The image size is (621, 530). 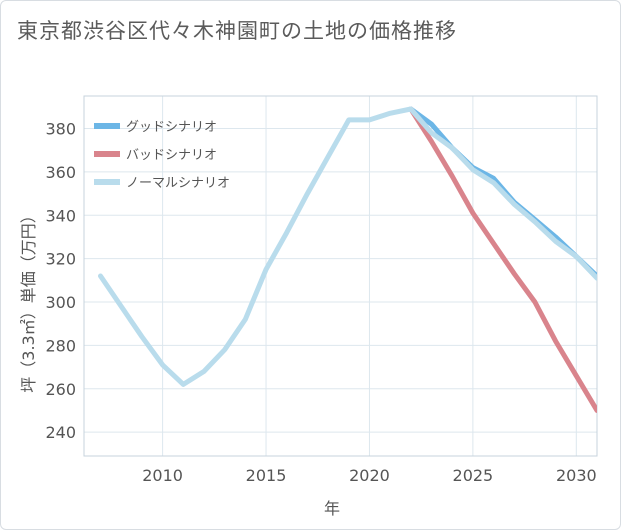 I want to click on x-tick-label: 2030, so click(x=576, y=475).